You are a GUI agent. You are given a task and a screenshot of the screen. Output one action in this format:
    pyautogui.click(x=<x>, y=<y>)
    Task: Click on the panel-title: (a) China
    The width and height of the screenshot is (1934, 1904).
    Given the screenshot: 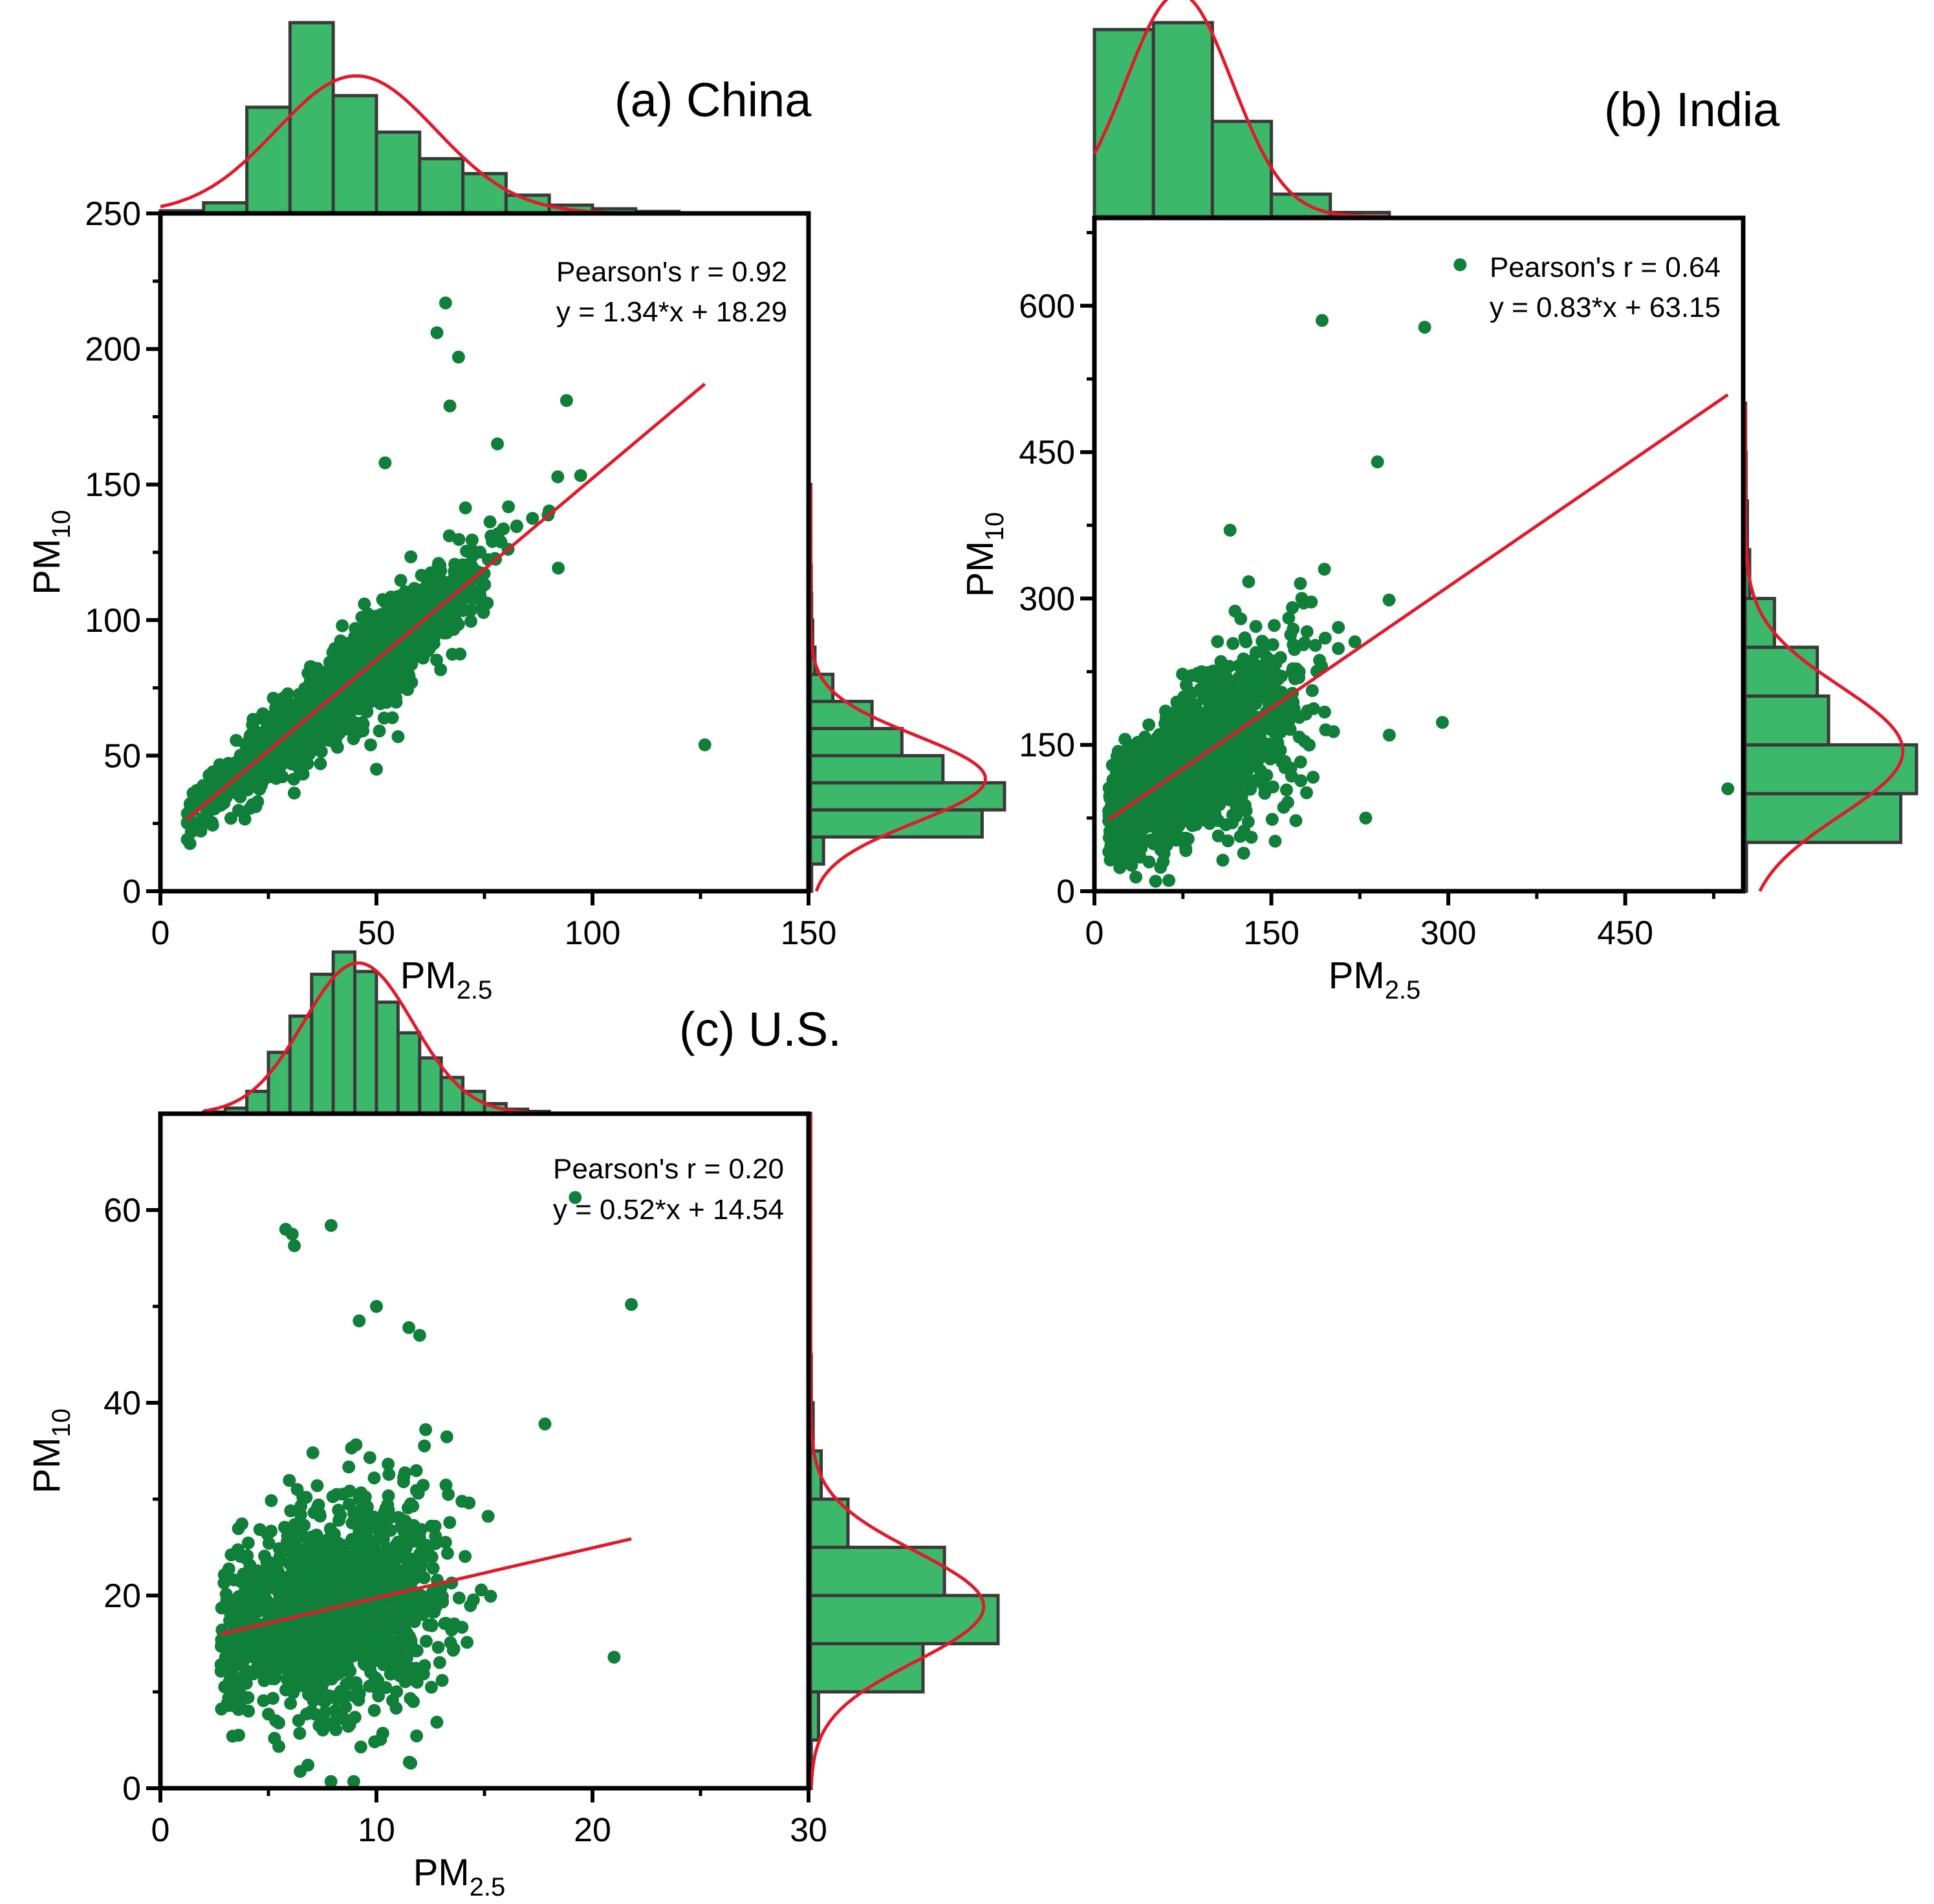 What is the action you would take?
    pyautogui.click(x=713, y=100)
    